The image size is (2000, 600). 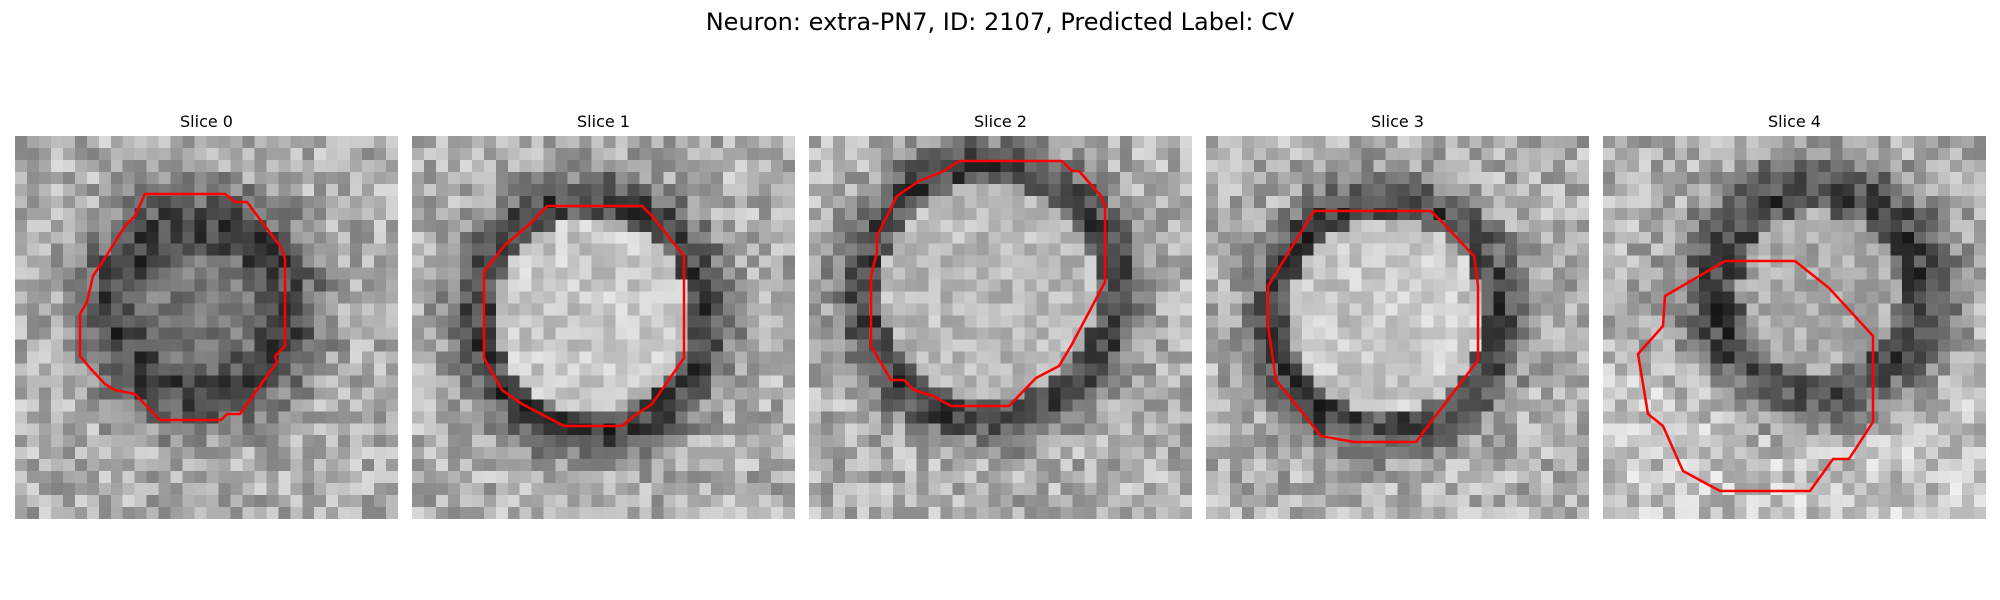 I want to click on slice-panel-4: Slice 4, so click(x=1794, y=314).